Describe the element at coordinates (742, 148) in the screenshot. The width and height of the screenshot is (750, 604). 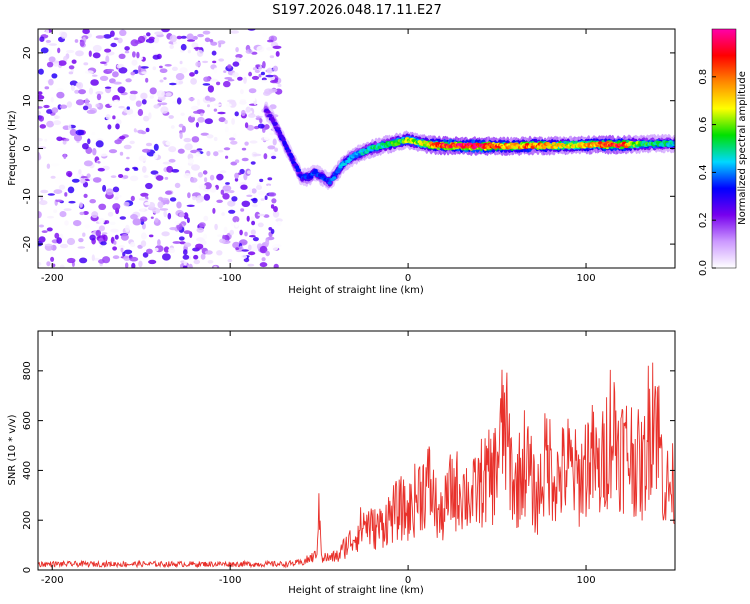
I see `colorbar-label: Normalized spectral amplitude` at that location.